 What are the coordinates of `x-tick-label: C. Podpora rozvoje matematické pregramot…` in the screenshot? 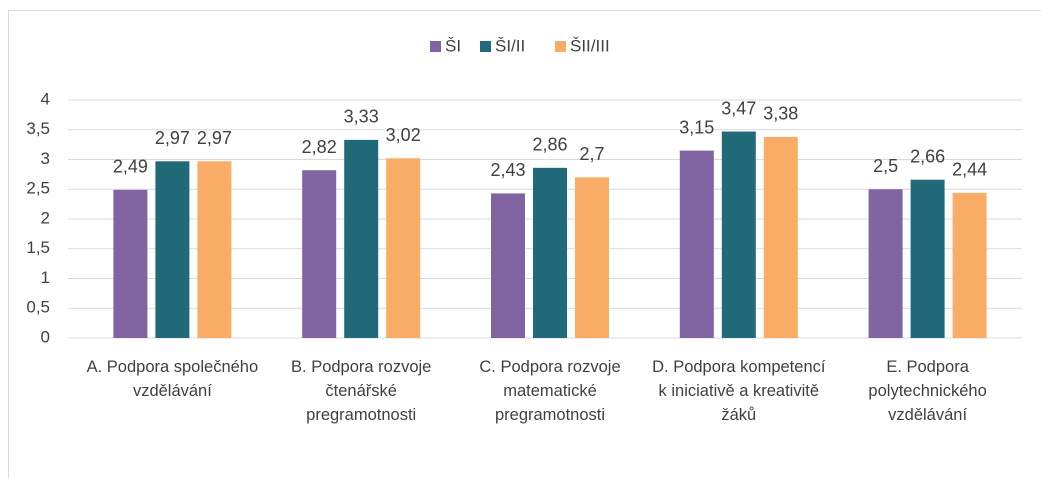 It's located at (550, 391).